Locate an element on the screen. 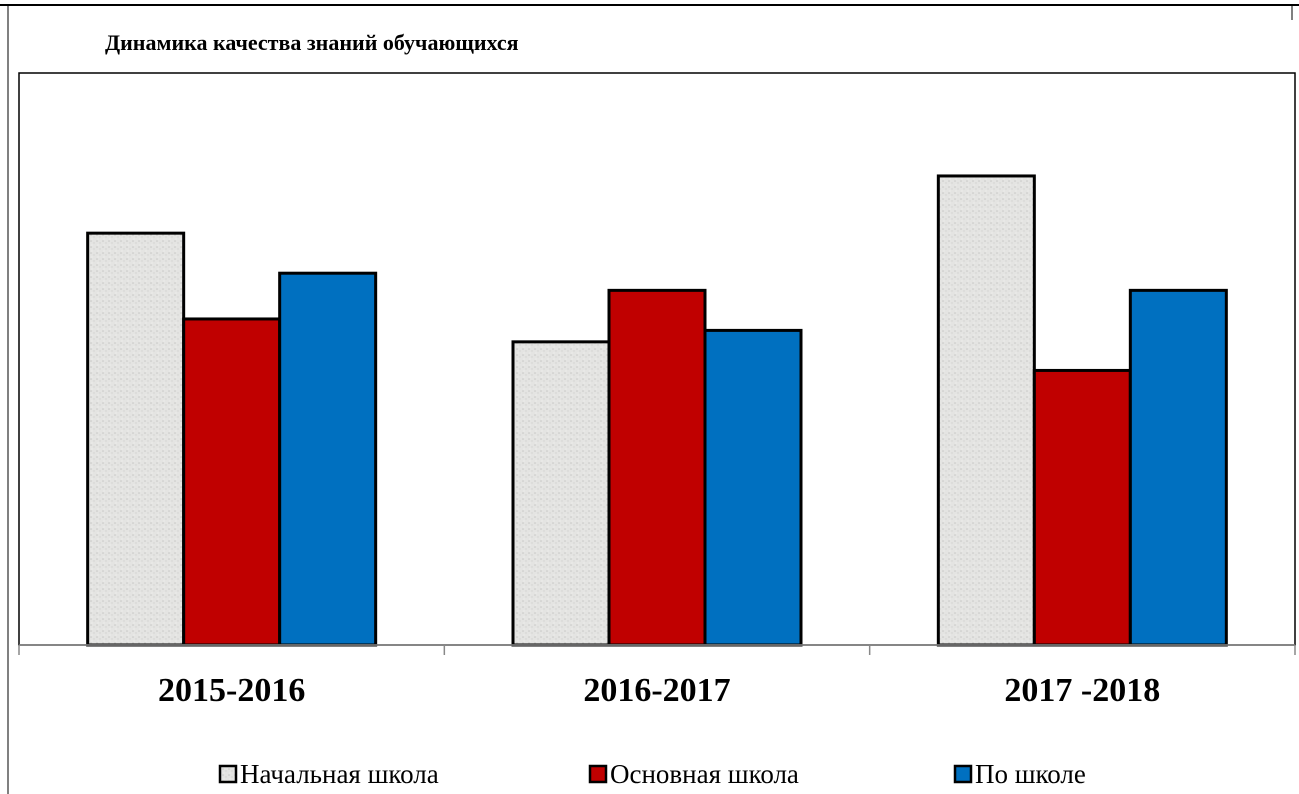 The width and height of the screenshot is (1299, 794). x-tick-label: 2015-2016 is located at coordinates (231, 690).